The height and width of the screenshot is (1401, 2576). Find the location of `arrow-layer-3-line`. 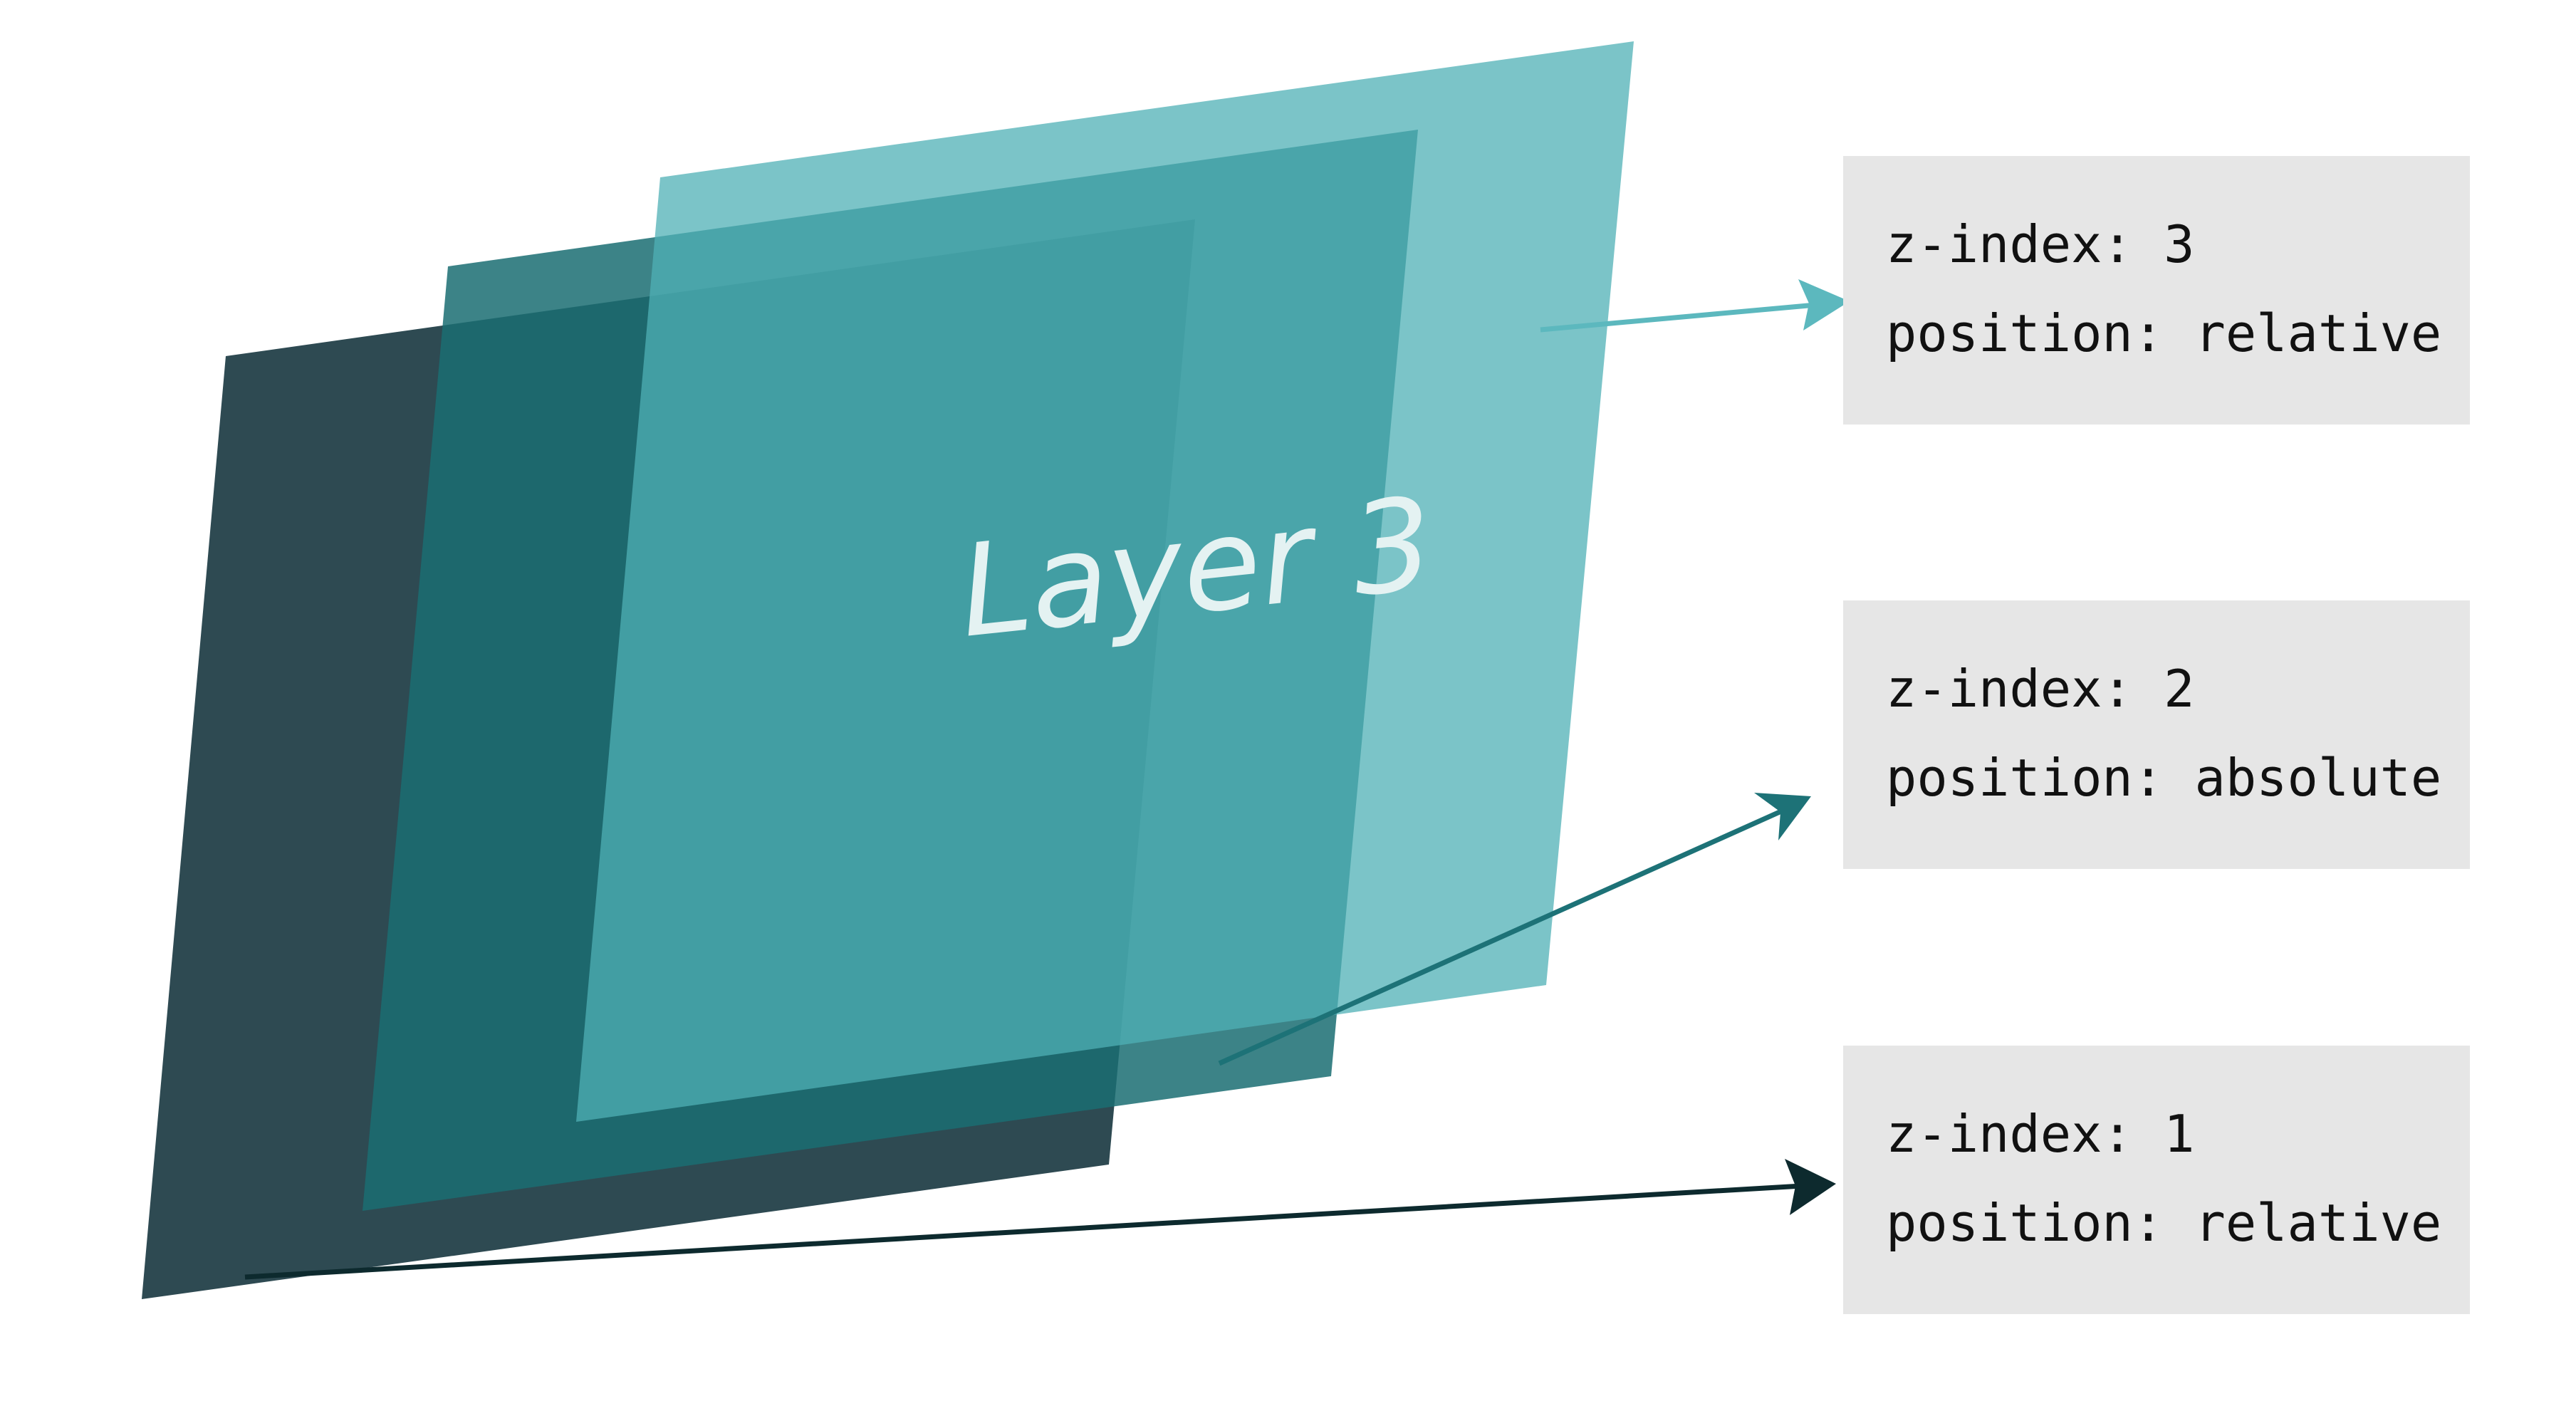

arrow-layer-3-line is located at coordinates (1678, 317).